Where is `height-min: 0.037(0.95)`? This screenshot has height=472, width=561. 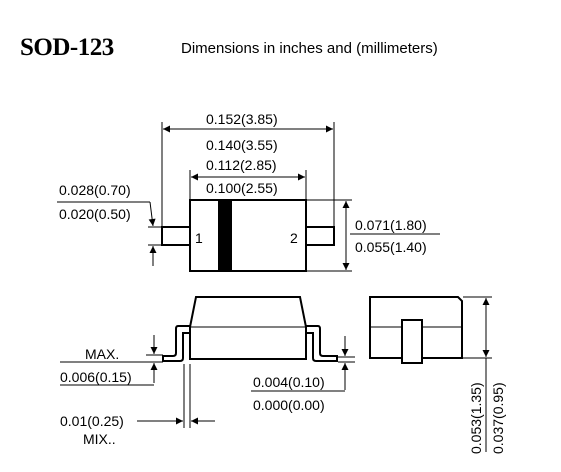
height-min: 0.037(0.95) is located at coordinates (498, 418).